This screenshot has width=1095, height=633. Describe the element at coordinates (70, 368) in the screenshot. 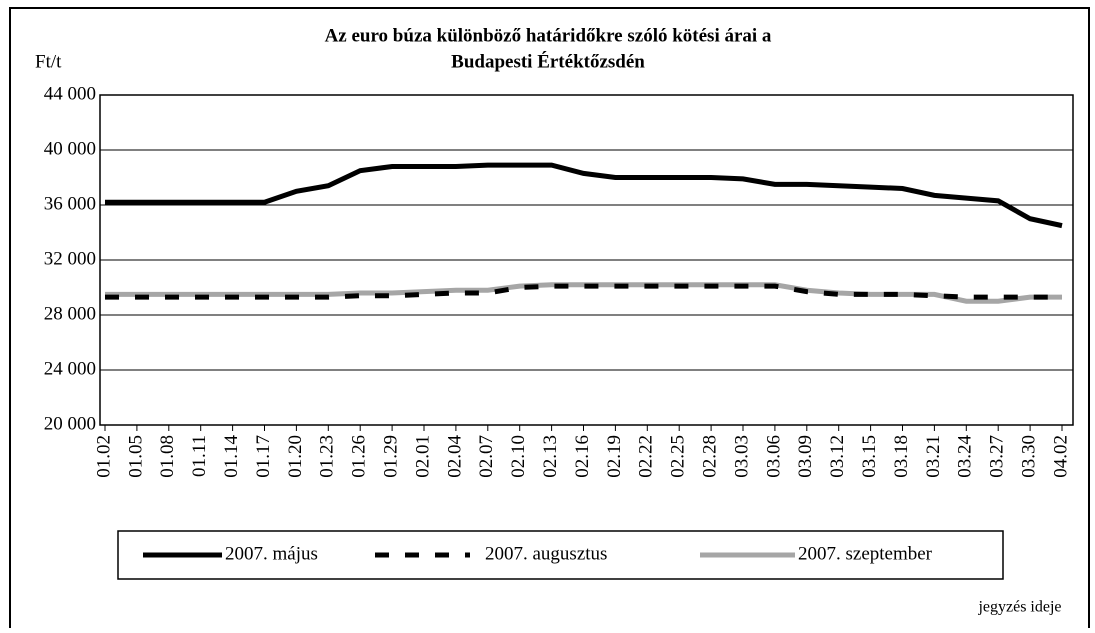

I see `y-tick-label: 24 000` at that location.